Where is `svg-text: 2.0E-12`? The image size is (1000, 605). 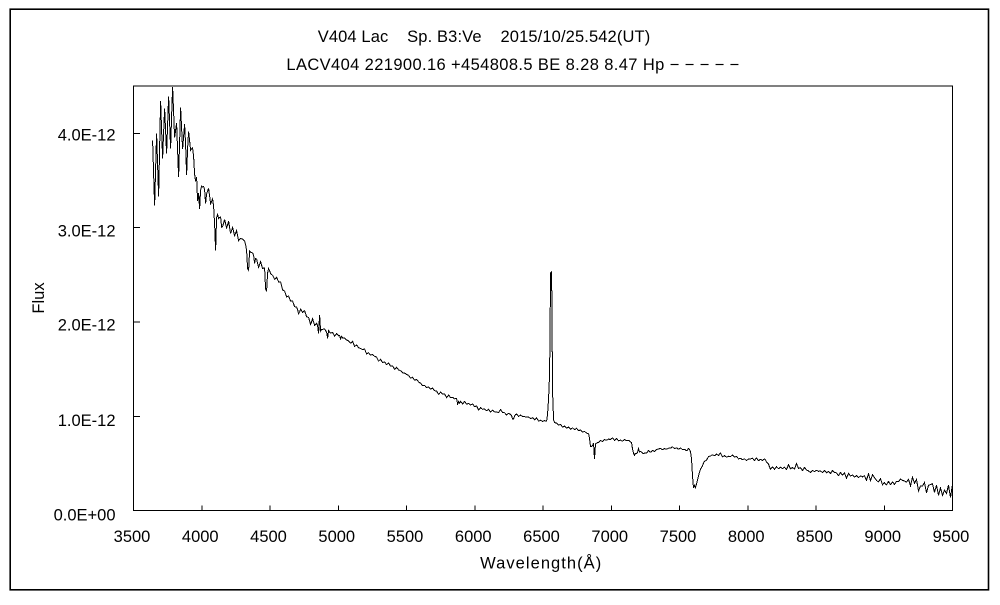 svg-text: 2.0E-12 is located at coordinates (87, 325).